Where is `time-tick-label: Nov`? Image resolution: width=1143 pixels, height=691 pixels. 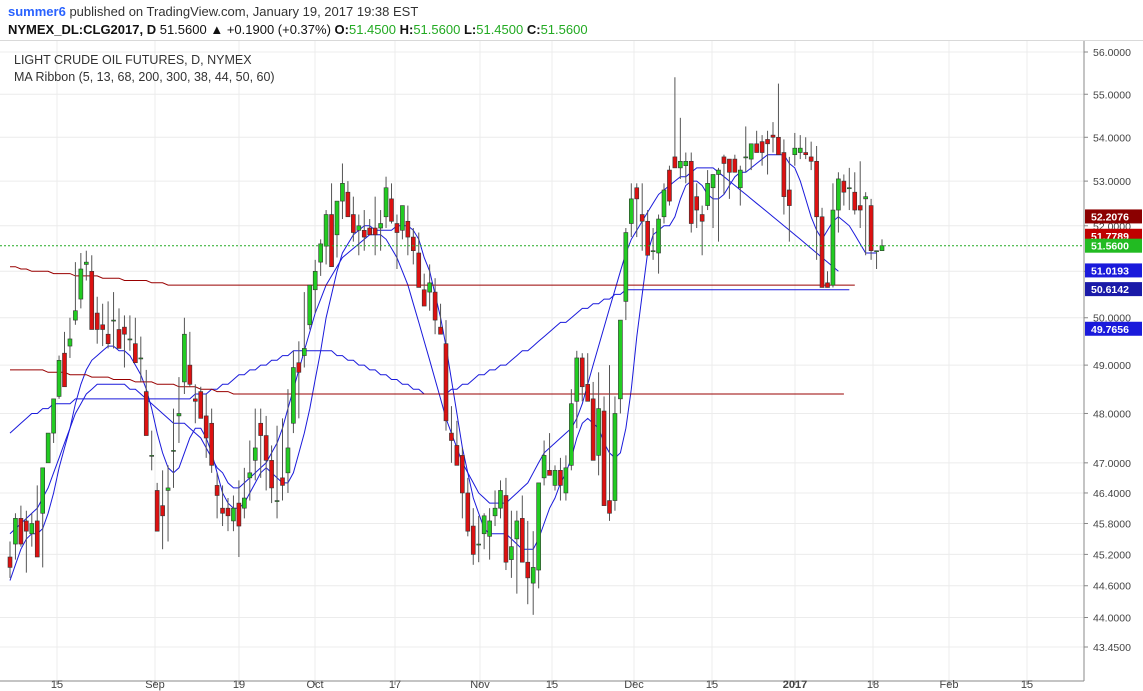 time-tick-label: Nov is located at coordinates (480, 685).